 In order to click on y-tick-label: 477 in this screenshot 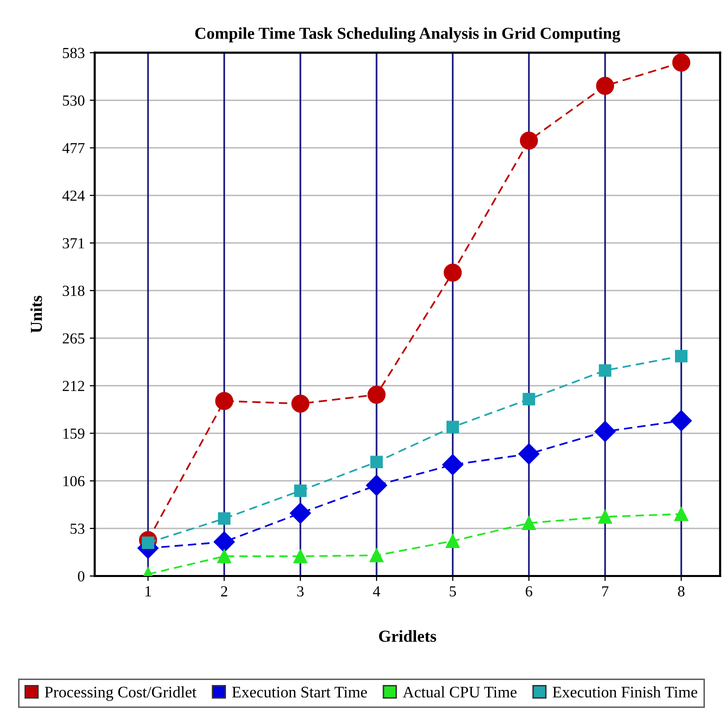, I will do `click(73, 148)`.